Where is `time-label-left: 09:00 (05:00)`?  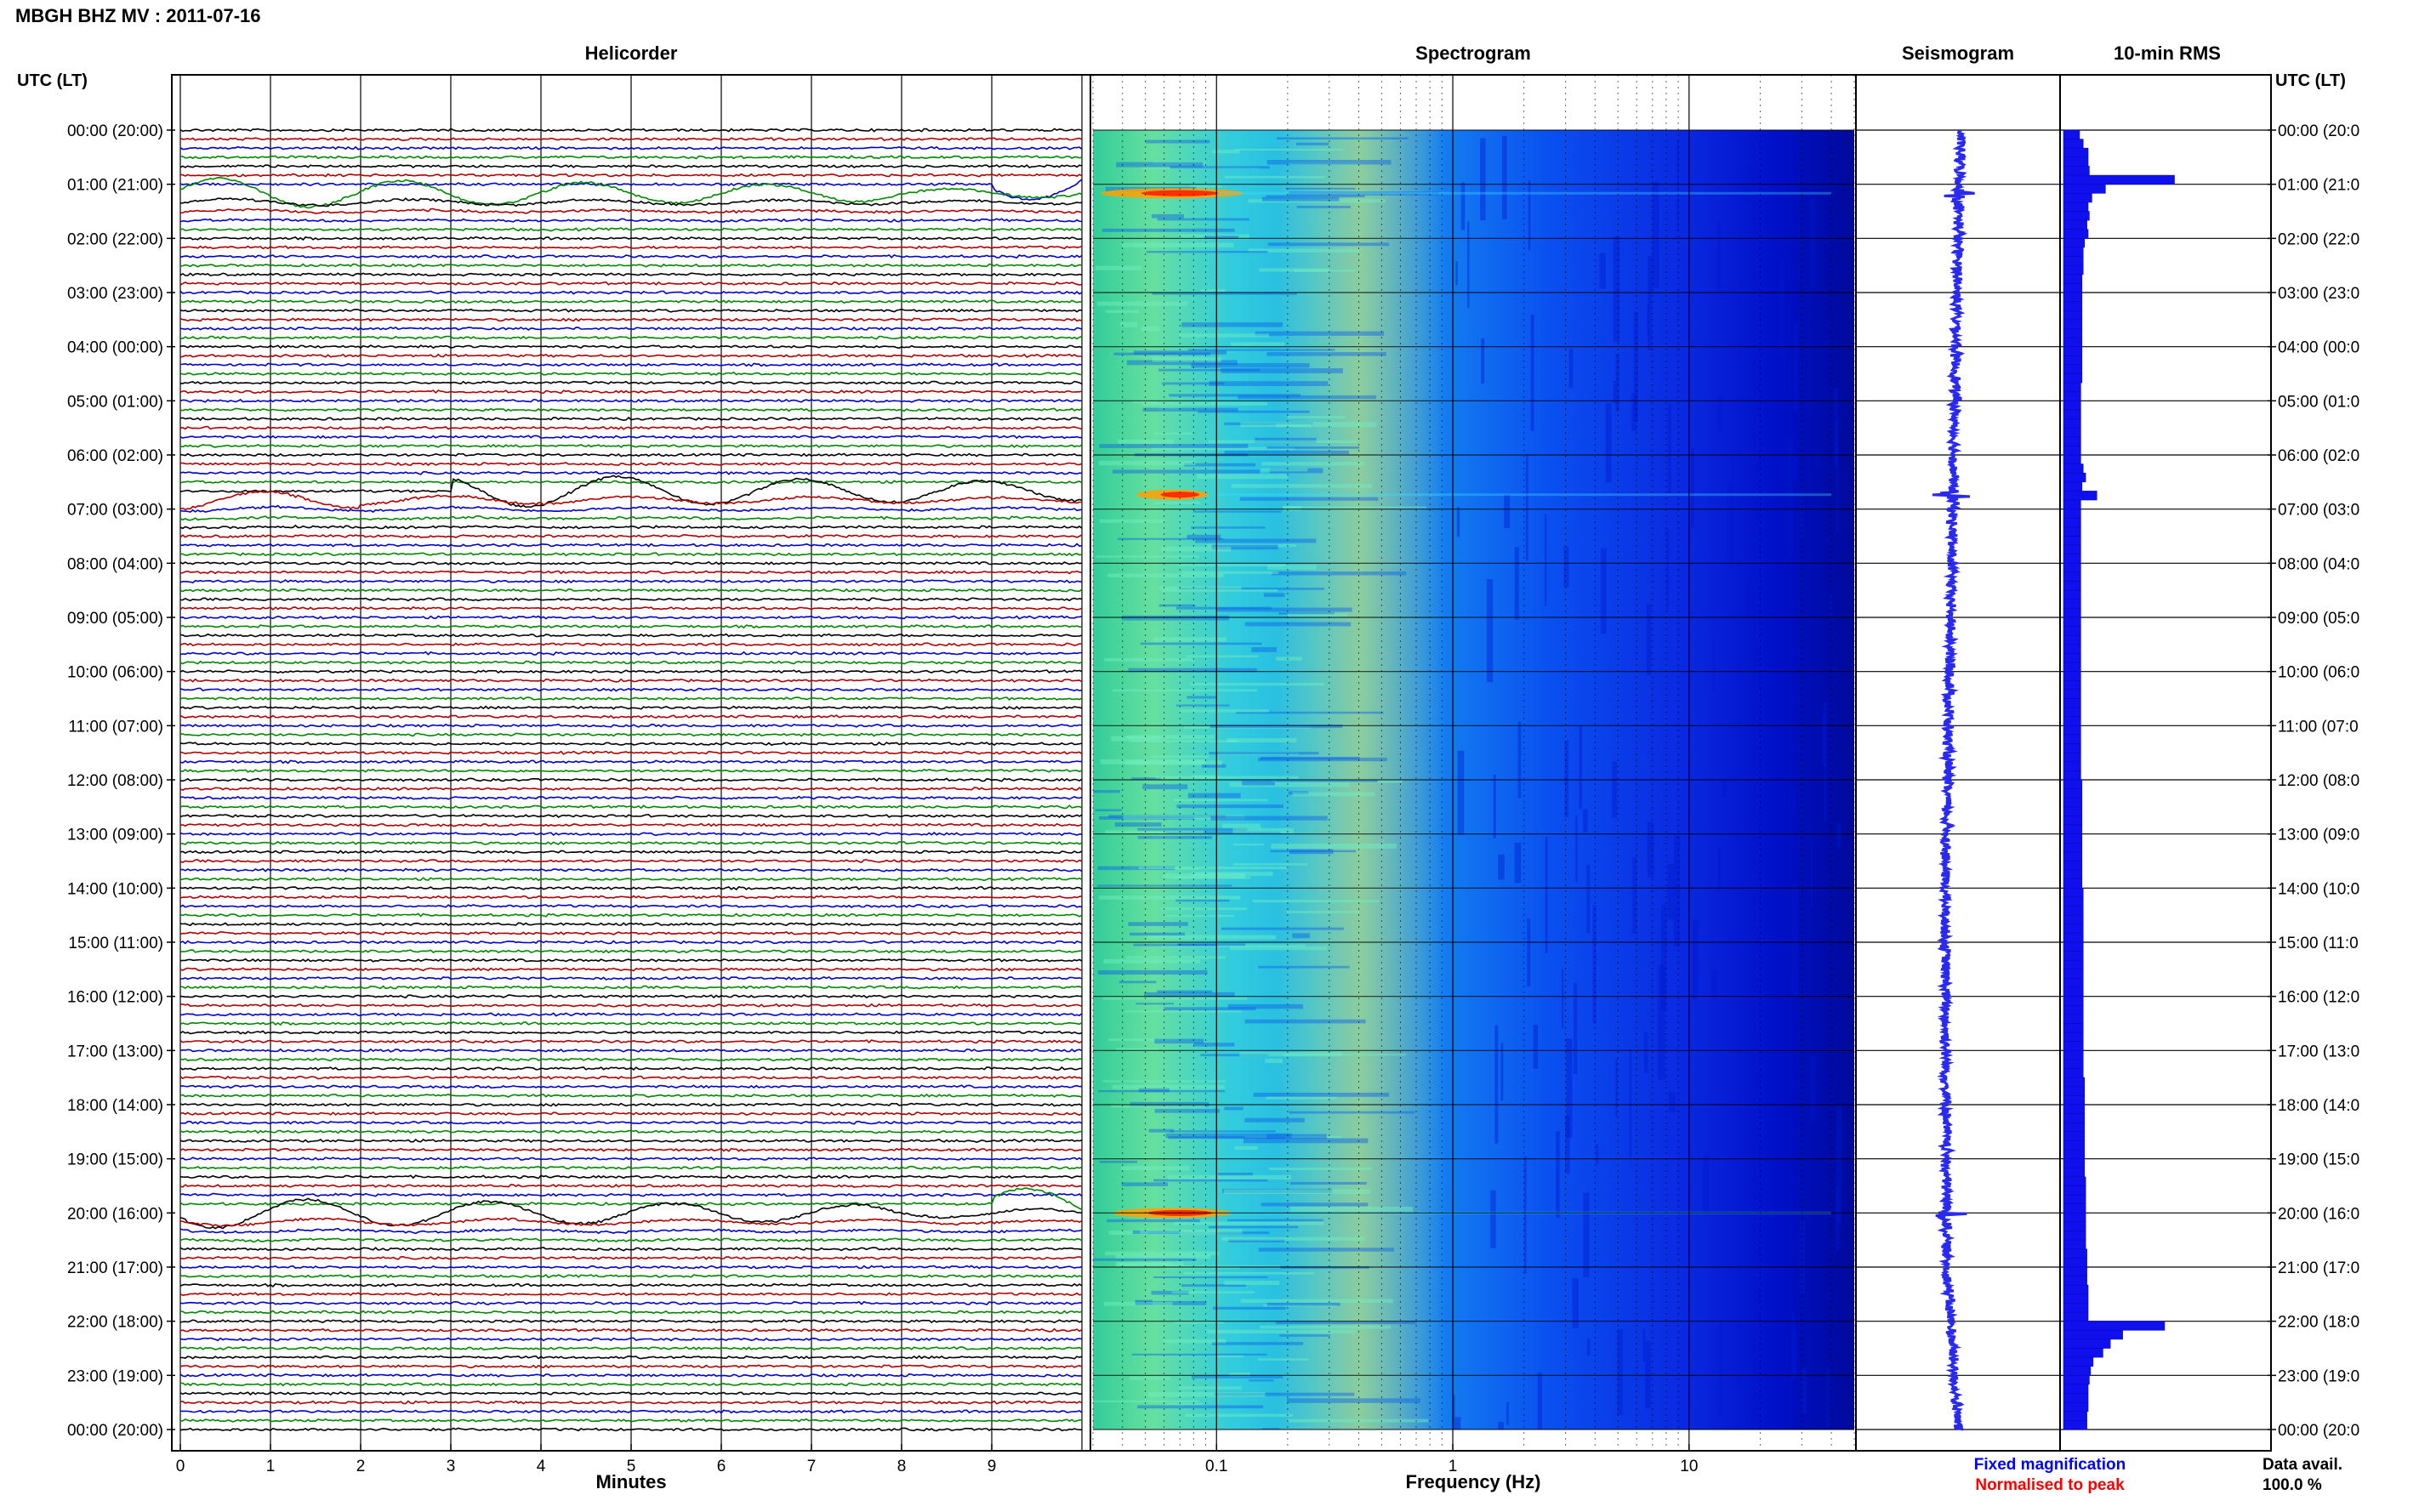
time-label-left: 09:00 (05:00) is located at coordinates (115, 619).